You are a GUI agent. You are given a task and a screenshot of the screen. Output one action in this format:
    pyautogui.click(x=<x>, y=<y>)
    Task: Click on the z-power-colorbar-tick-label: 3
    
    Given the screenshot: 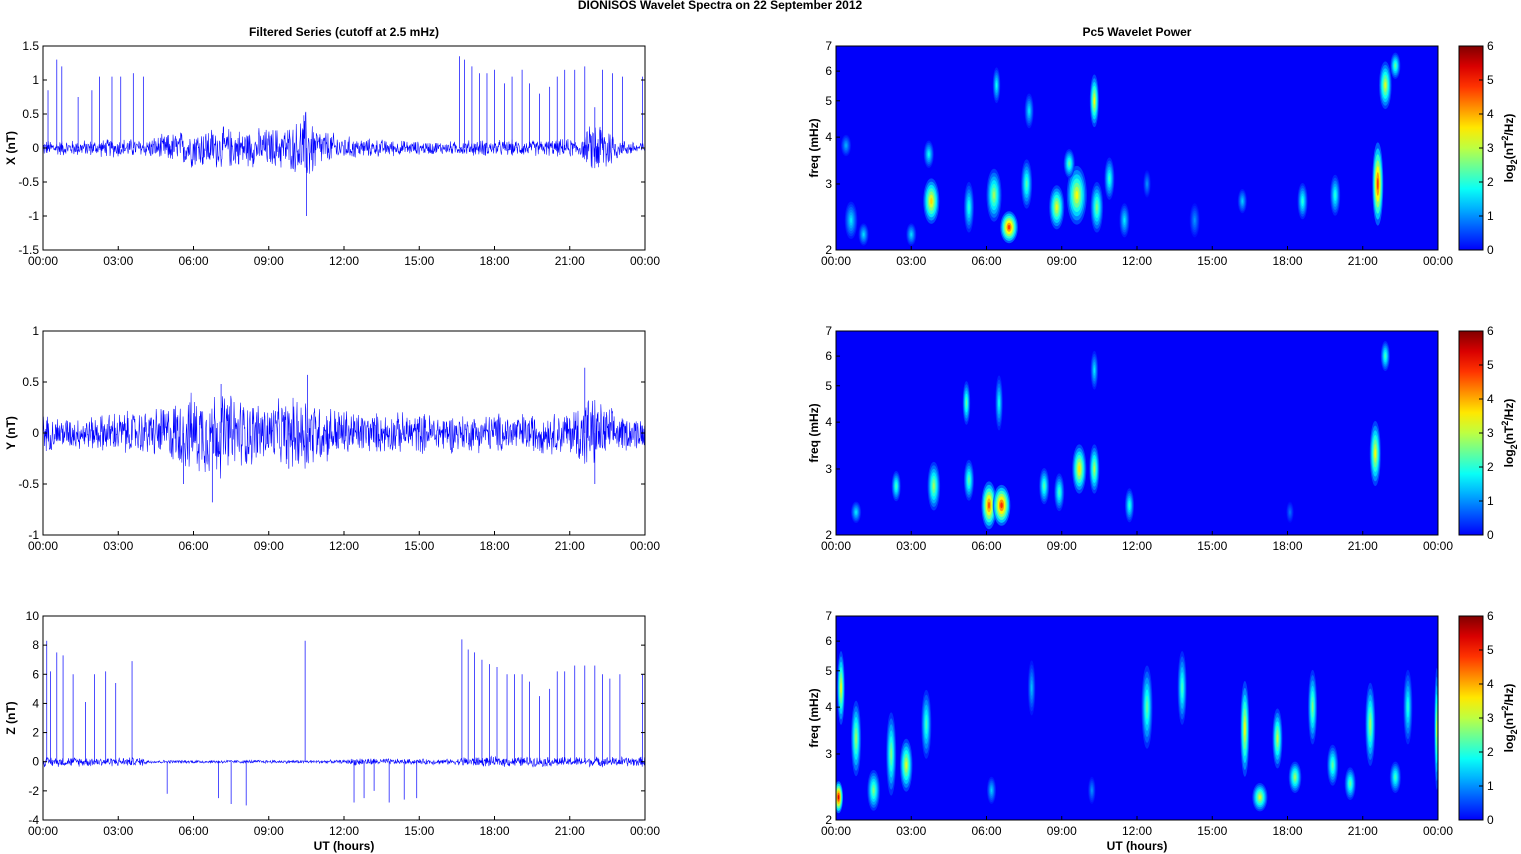 What is the action you would take?
    pyautogui.click(x=1490, y=718)
    